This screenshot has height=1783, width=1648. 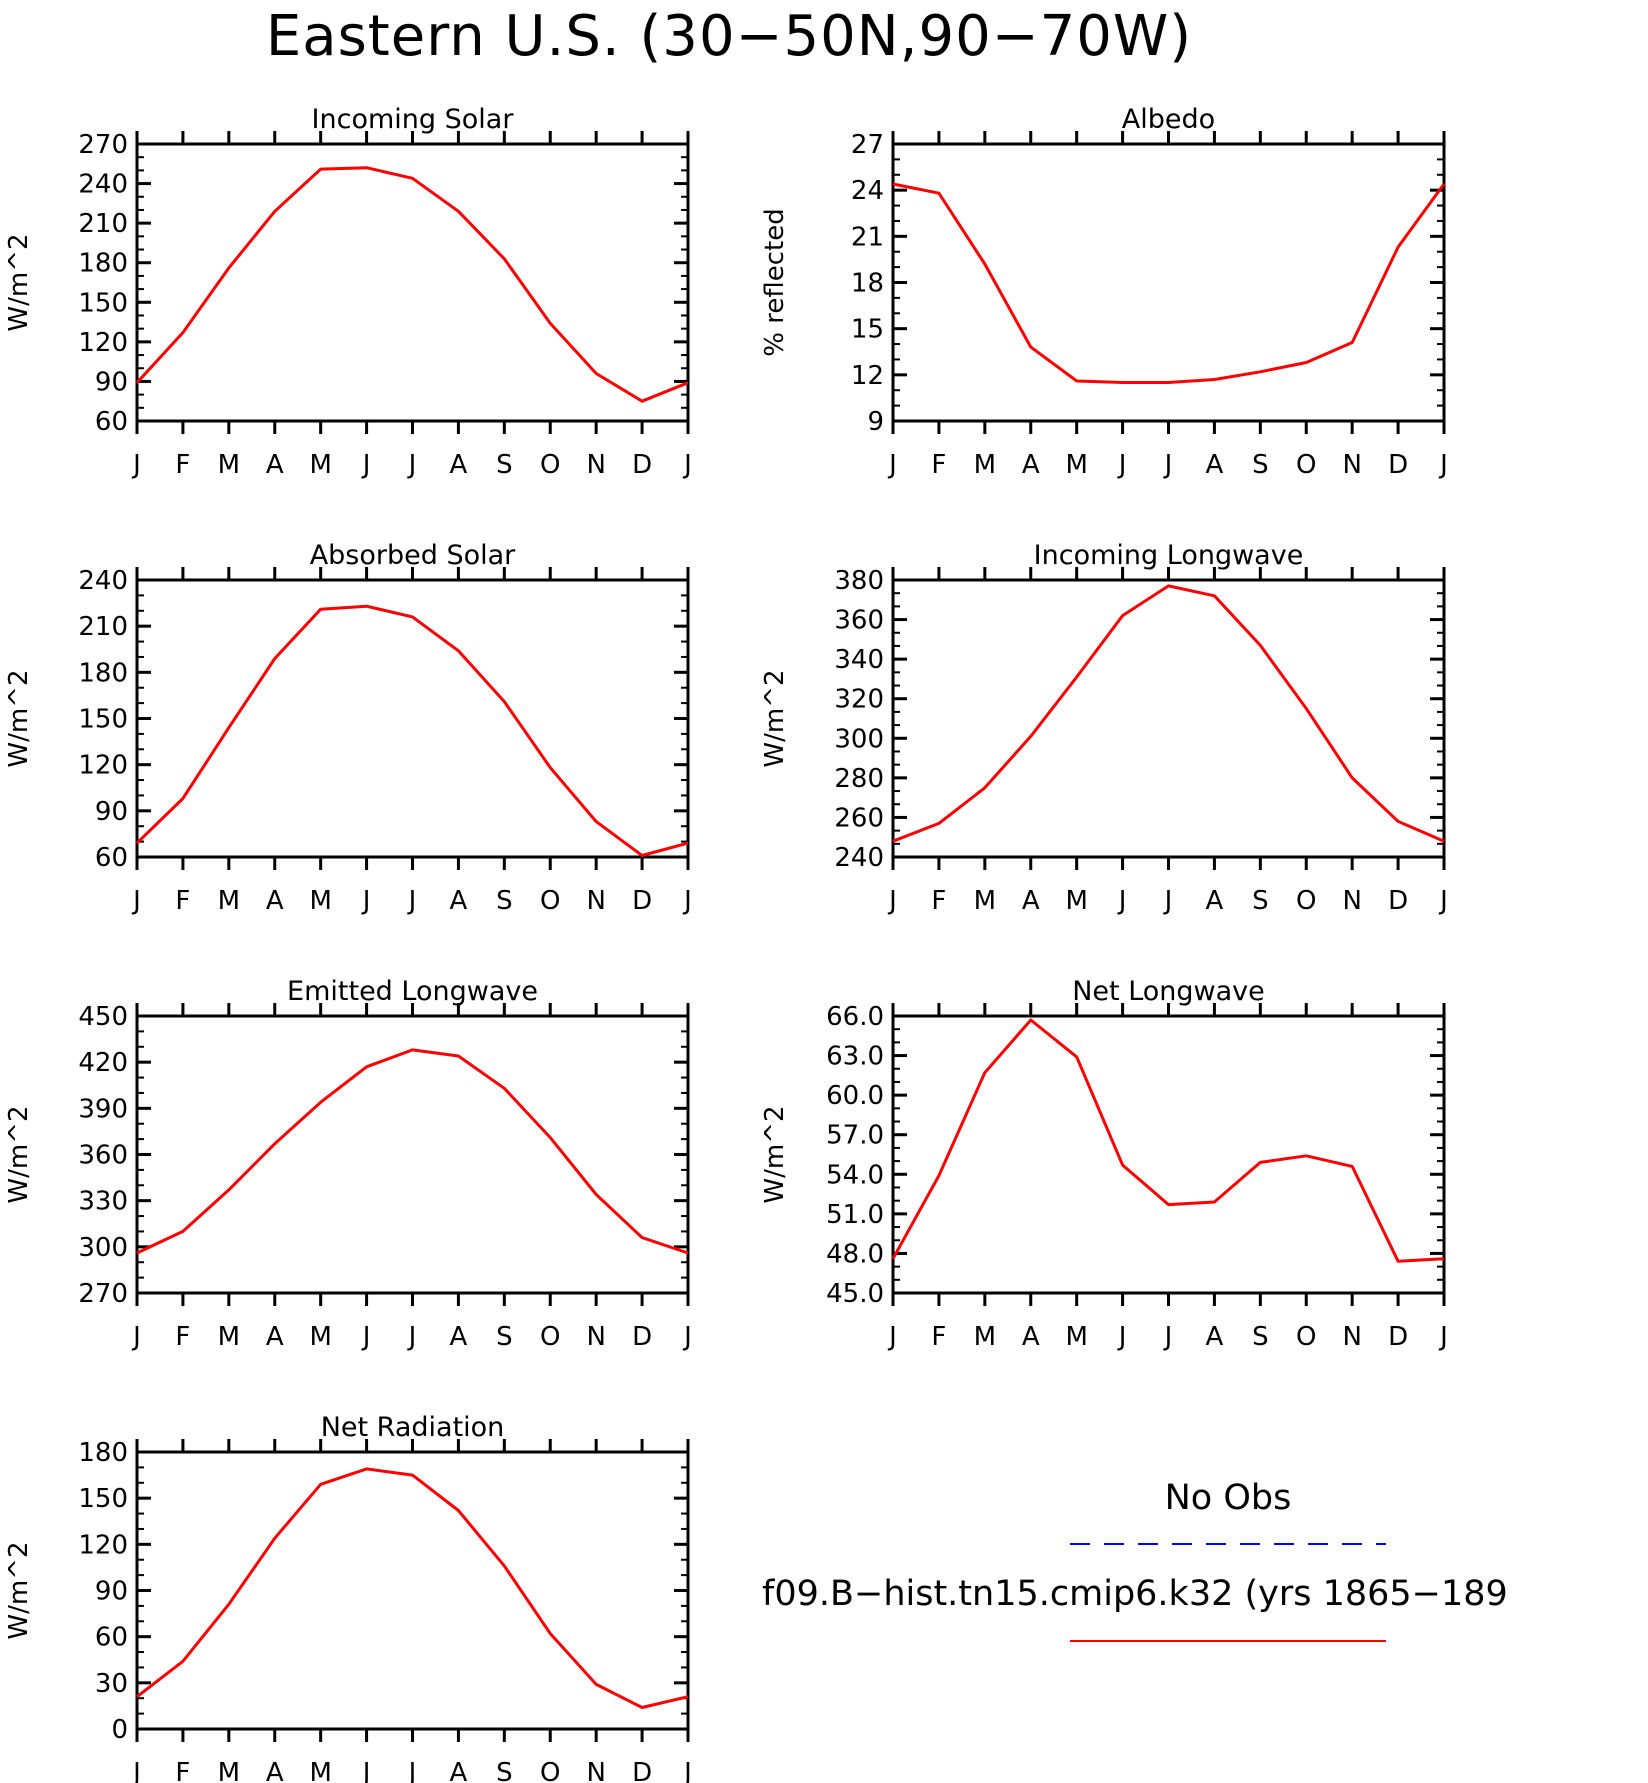 I want to click on y-tick-label: 9, so click(x=875, y=422).